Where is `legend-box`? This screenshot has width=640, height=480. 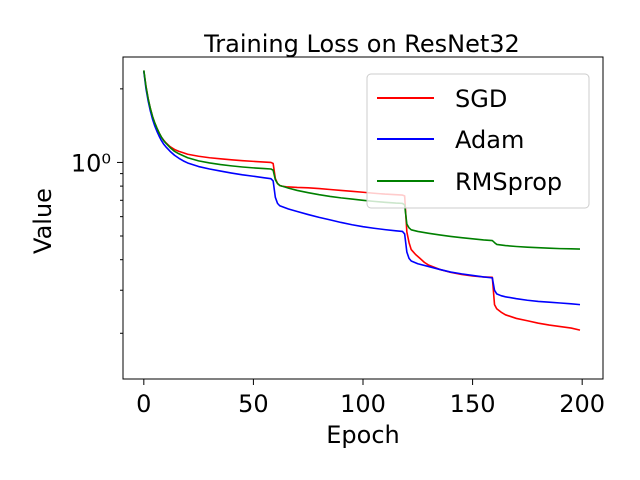 legend-box is located at coordinates (478, 141).